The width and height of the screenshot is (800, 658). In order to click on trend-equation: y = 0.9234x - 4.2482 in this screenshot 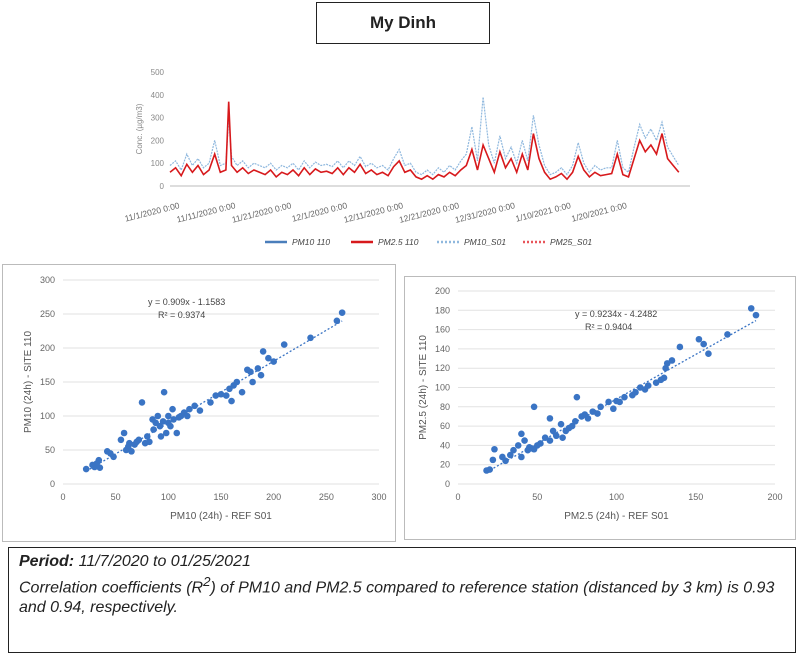, I will do `click(616, 314)`.